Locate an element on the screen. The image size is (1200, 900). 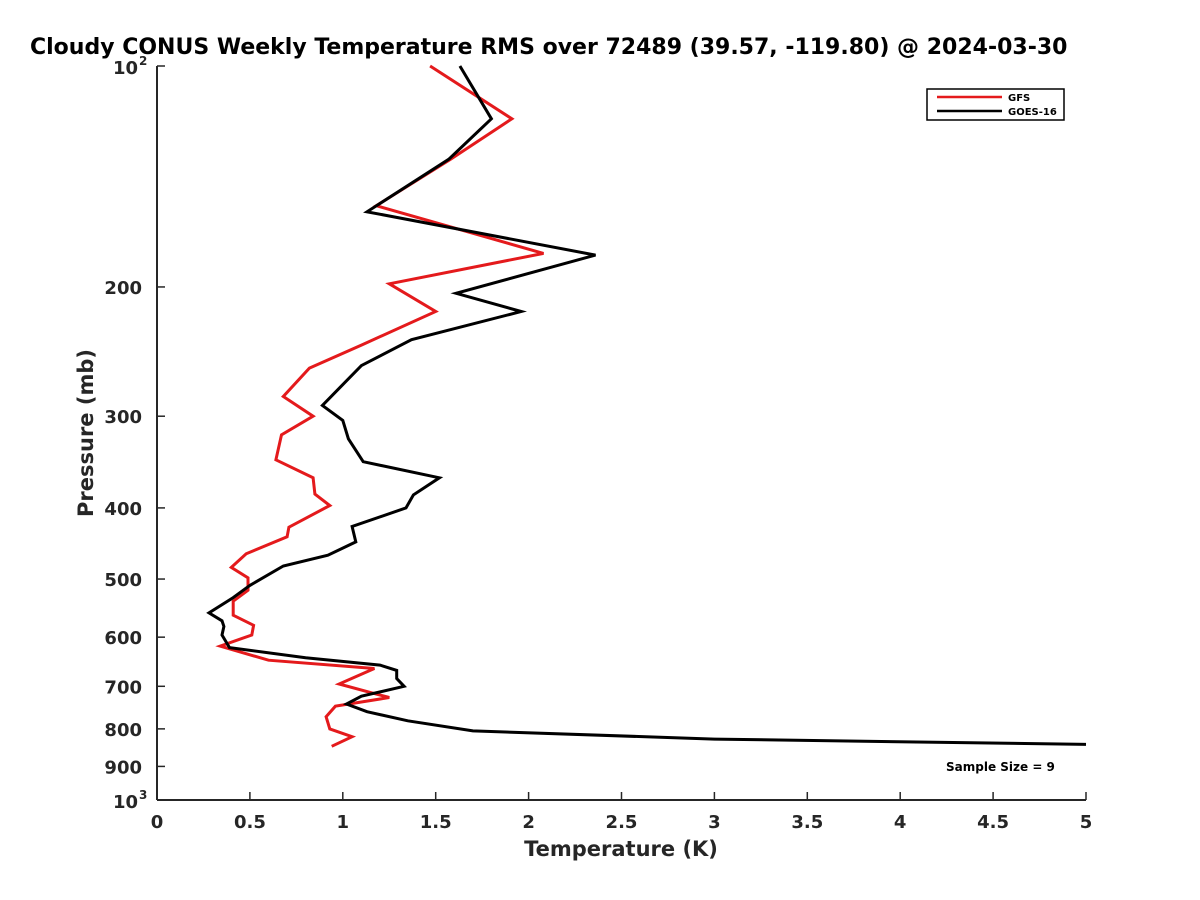
x-tick-label: 0.5 is located at coordinates (250, 822).